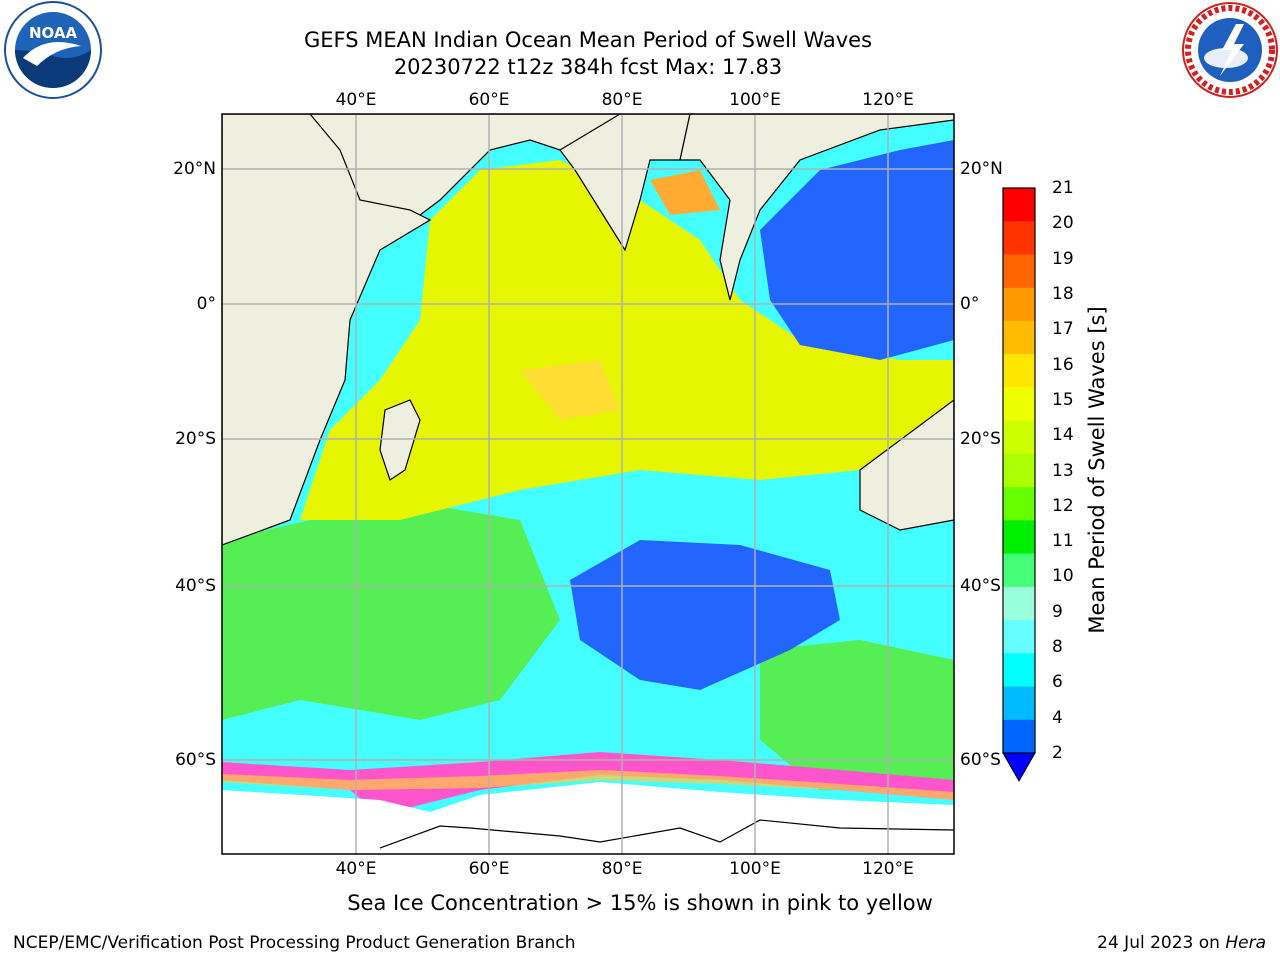 Image resolution: width=1280 pixels, height=960 pixels. What do you see at coordinates (1063, 435) in the screenshot?
I see `colorbar-tick-label: 14` at bounding box center [1063, 435].